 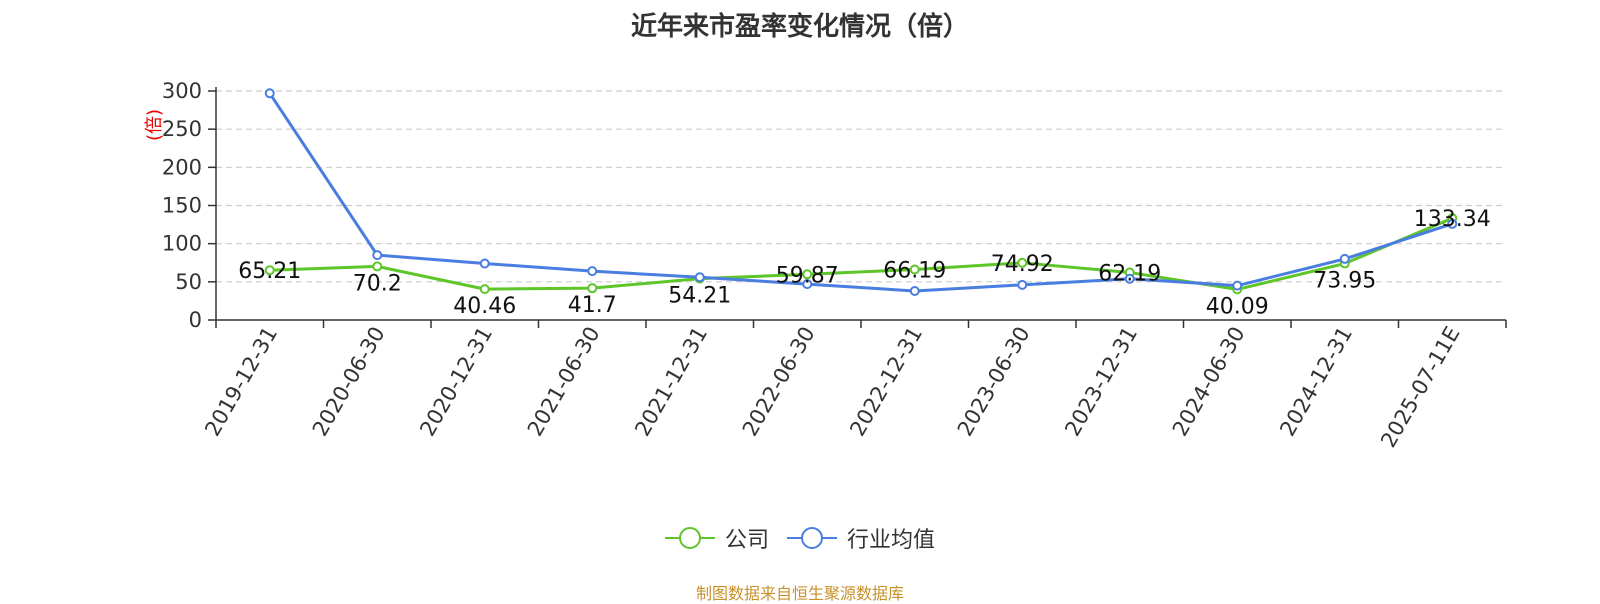 What do you see at coordinates (689, 538) in the screenshot?
I see `legend-company-marker-icon` at bounding box center [689, 538].